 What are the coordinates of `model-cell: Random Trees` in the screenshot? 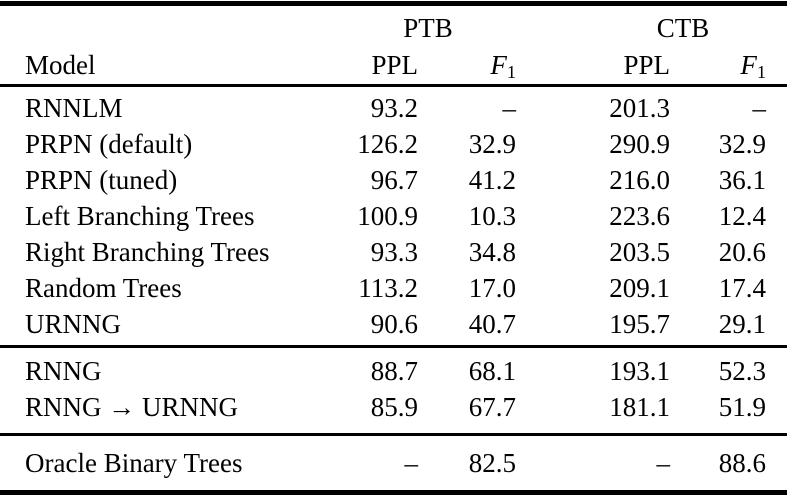 It's located at (103, 288).